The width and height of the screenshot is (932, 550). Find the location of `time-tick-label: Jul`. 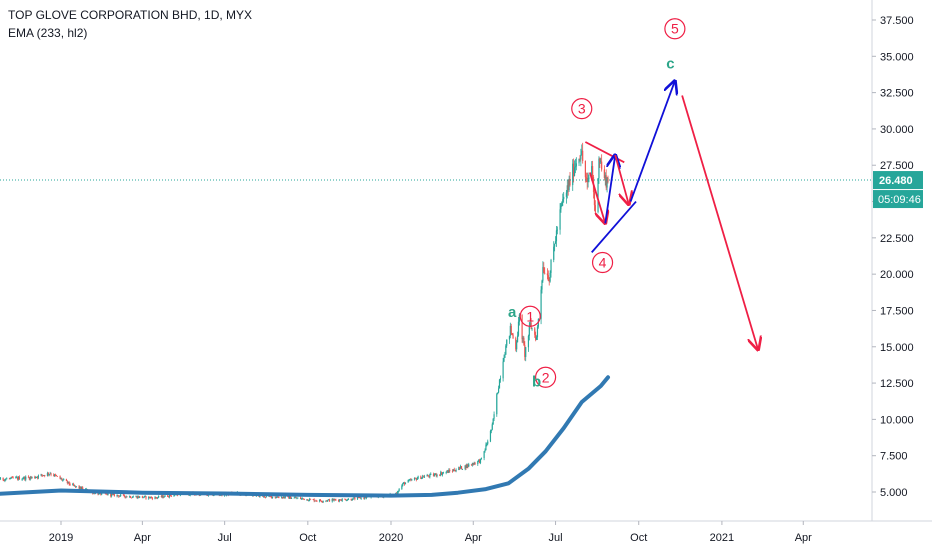

time-tick-label: Jul is located at coordinates (556, 538).